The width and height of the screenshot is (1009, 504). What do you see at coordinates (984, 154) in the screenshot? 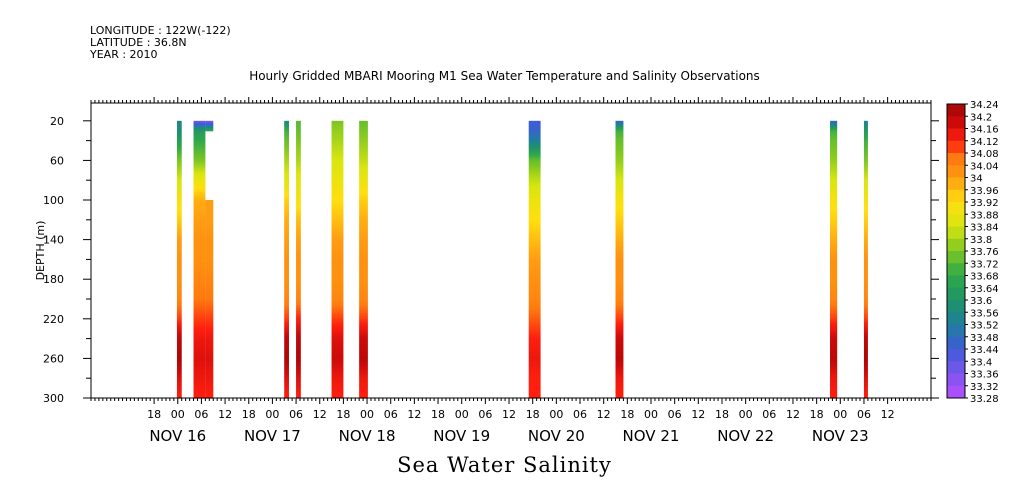
I see `colorbar-label: 34.08` at bounding box center [984, 154].